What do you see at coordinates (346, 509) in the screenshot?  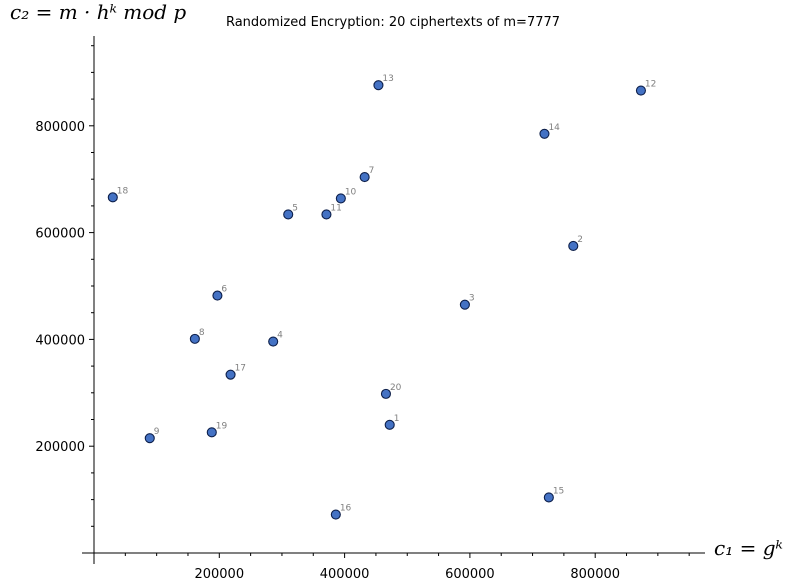 I see `data-point-label-16: 16` at bounding box center [346, 509].